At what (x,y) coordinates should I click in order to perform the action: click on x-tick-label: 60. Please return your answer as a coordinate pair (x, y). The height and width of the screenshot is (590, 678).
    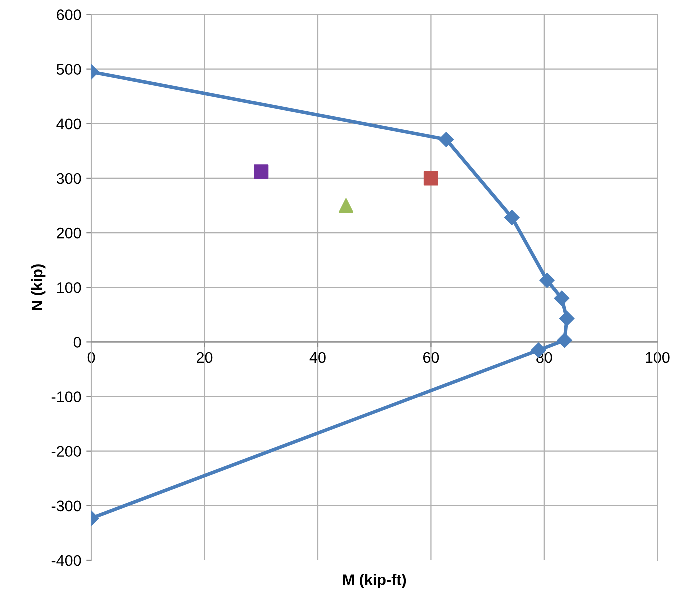
    Looking at the image, I should click on (431, 358).